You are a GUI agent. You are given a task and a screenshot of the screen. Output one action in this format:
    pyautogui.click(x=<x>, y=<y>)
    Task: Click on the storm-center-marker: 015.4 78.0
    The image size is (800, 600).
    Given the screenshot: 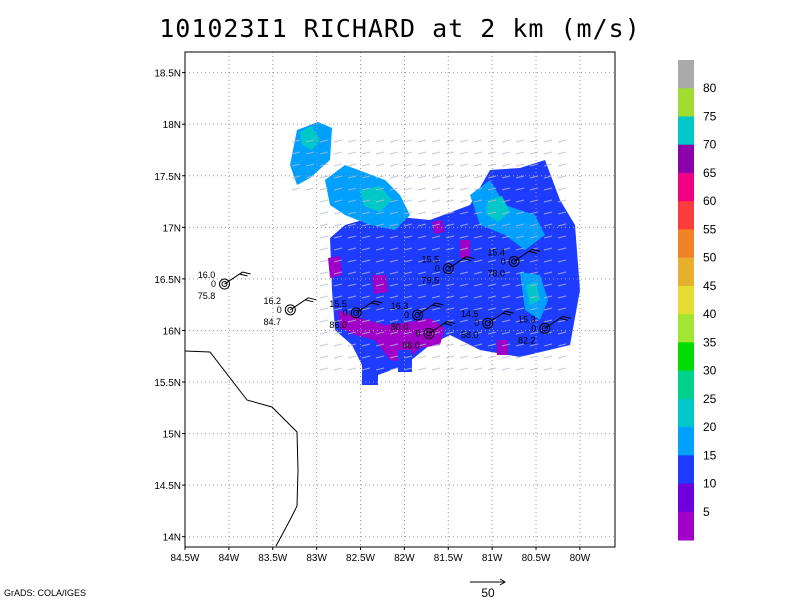 What is the action you would take?
    pyautogui.click(x=514, y=262)
    